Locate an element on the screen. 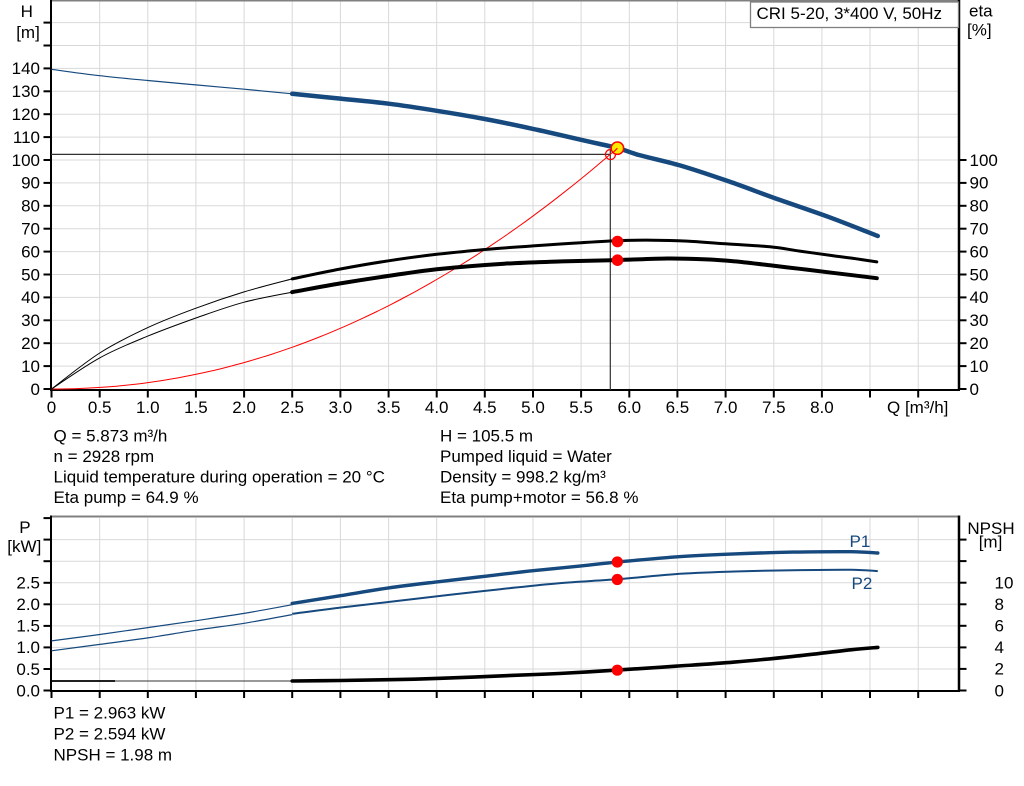  svg-text: P1 = 2.963 kW is located at coordinates (110, 712).